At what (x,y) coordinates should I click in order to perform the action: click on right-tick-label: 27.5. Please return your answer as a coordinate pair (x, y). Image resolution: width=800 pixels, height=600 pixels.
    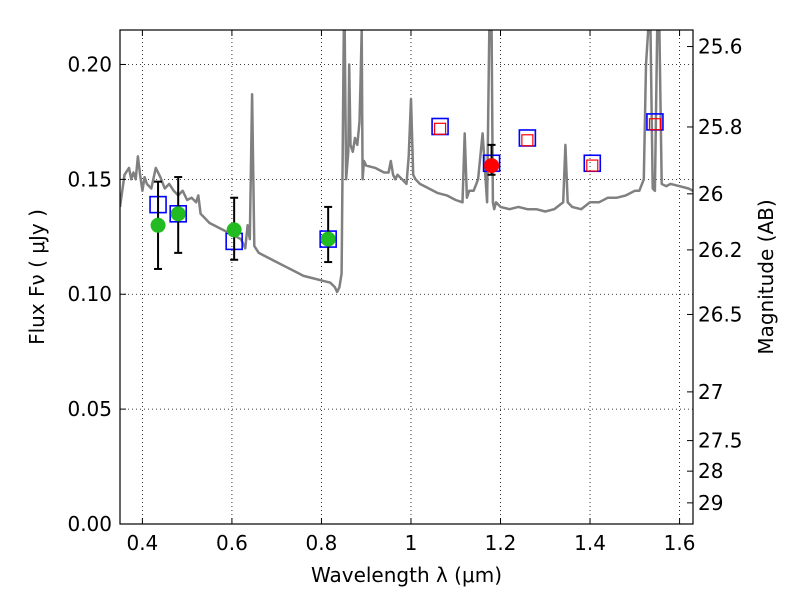
    Looking at the image, I should click on (720, 441).